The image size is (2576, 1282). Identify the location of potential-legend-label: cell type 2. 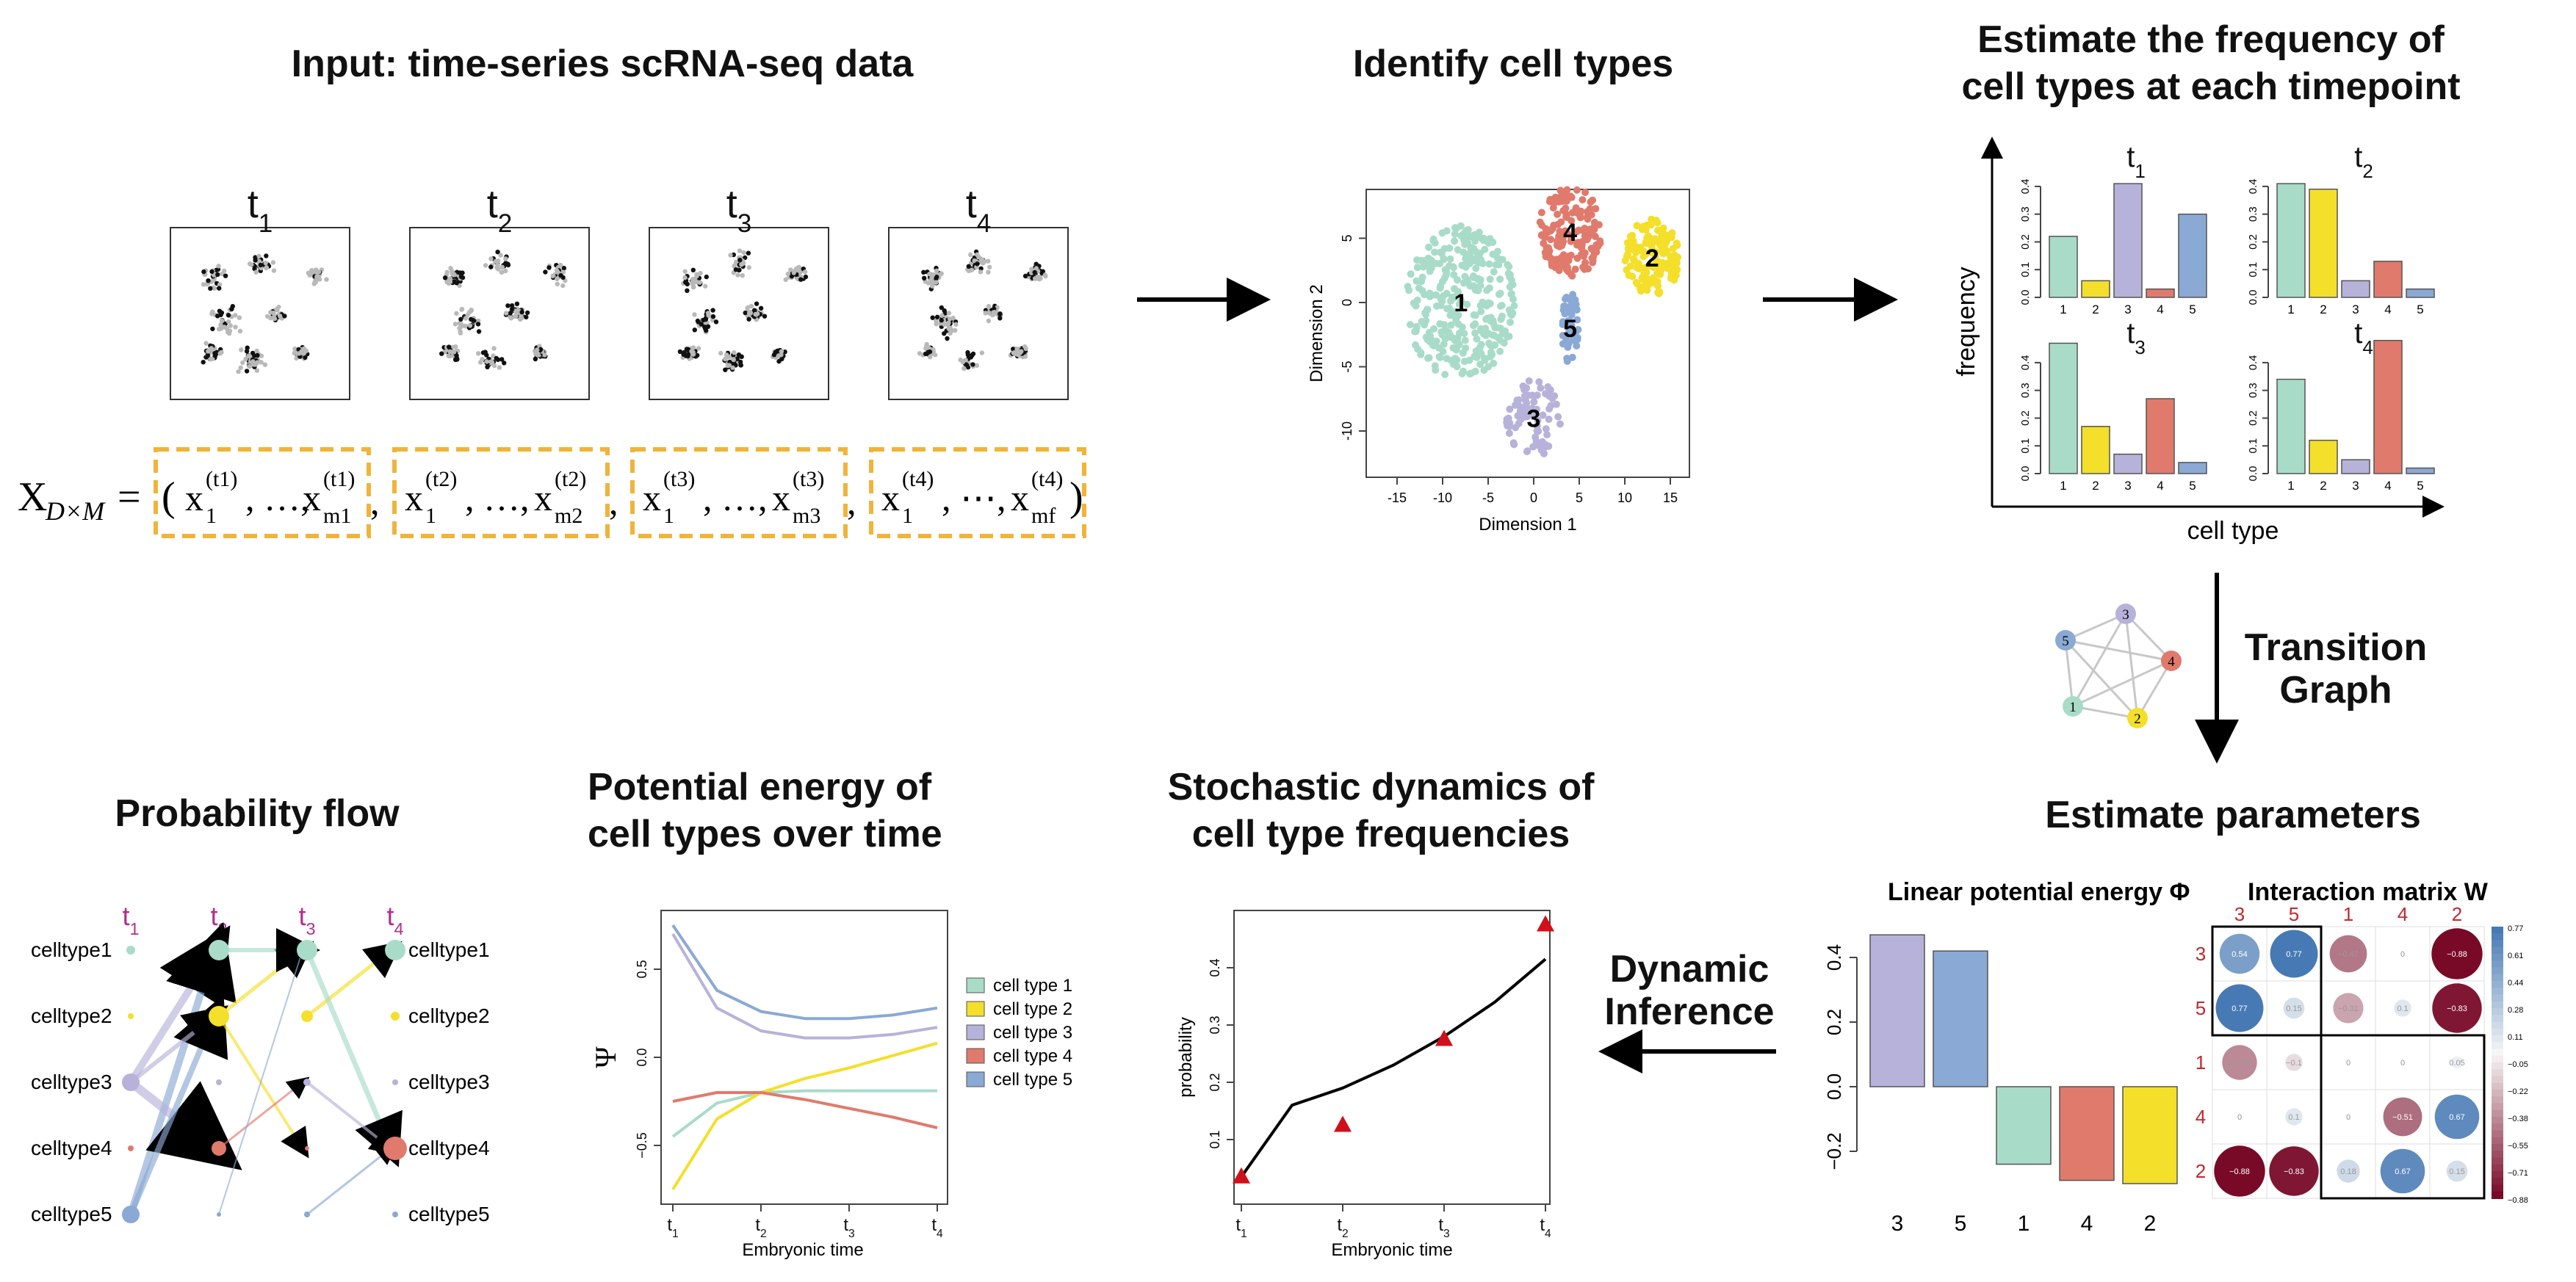
(1032, 1009).